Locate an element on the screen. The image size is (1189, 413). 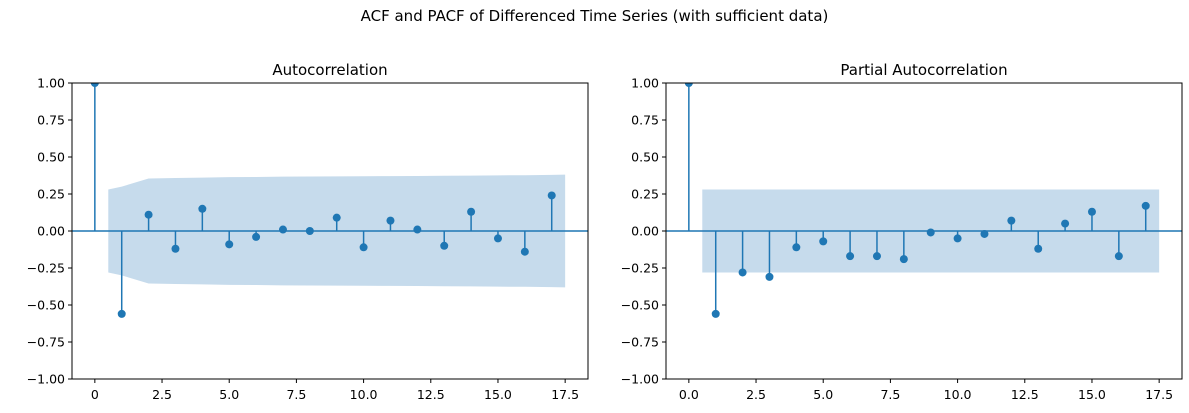
acf-xtick-label: 15.0 is located at coordinates (498, 394).